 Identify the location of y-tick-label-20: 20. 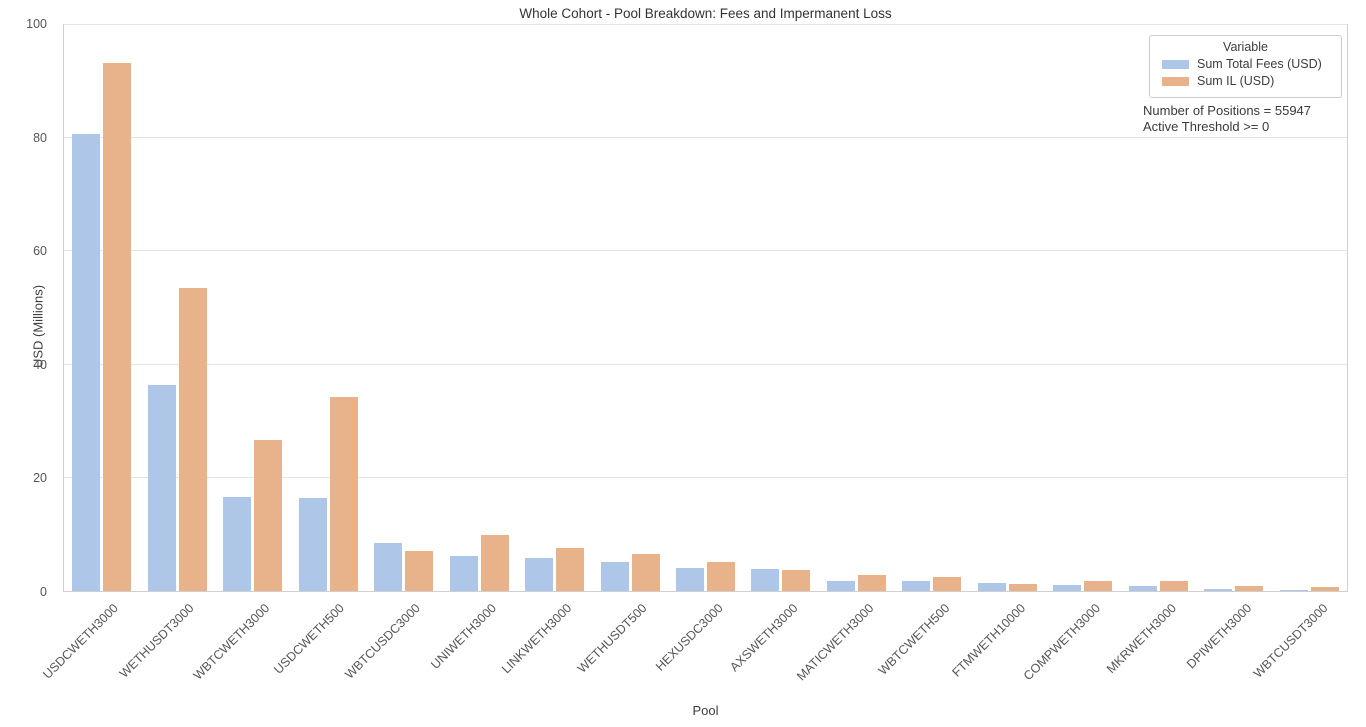
(40, 478).